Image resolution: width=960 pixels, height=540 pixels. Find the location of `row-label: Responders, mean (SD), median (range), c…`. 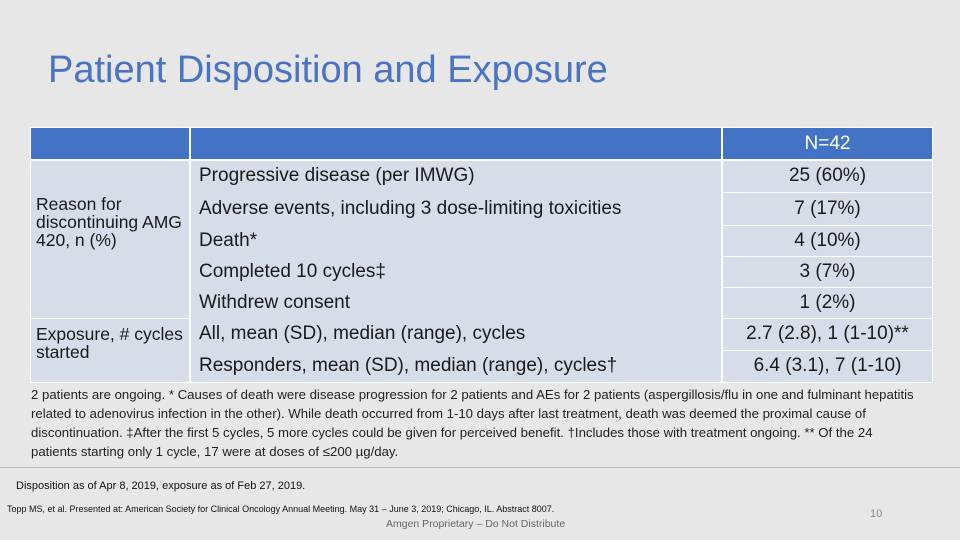

row-label: Responders, mean (SD), median (range), c… is located at coordinates (408, 365).